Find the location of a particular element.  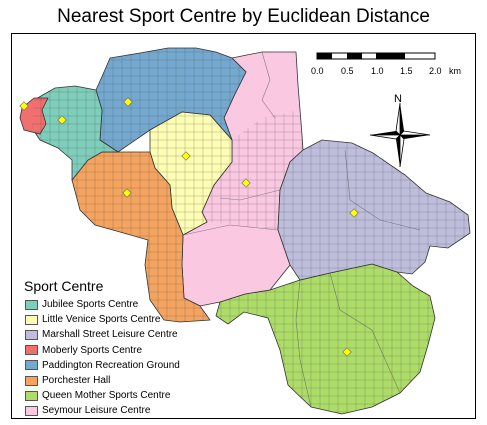

legend-item: Porchester Hall is located at coordinates (102, 380).